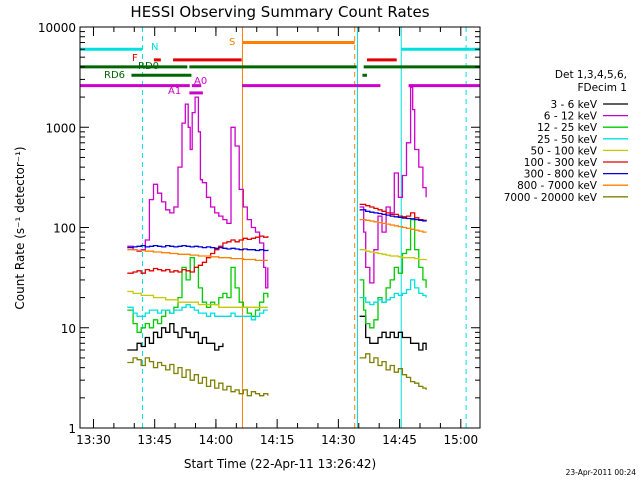 Image resolution: width=640 pixels, height=480 pixels. I want to click on y-tick-label: 1, so click(72, 429).